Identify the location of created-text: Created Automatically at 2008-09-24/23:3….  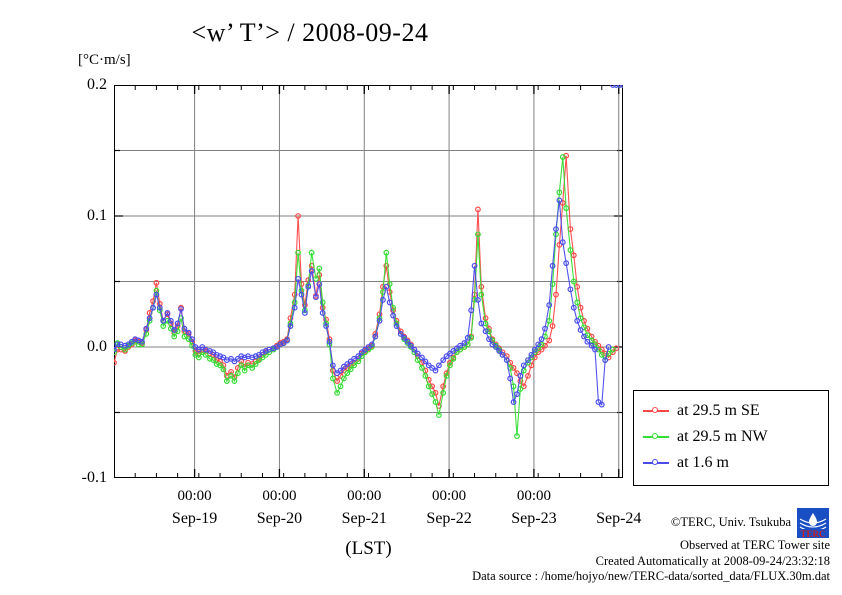
(712, 560).